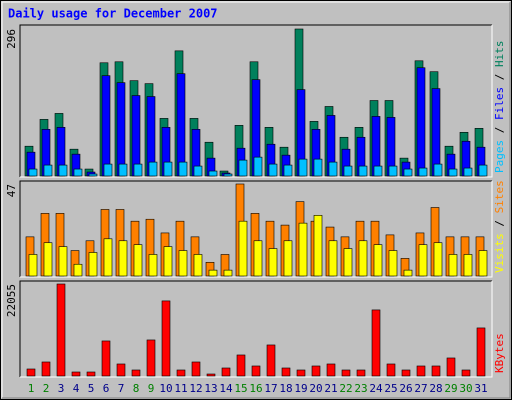  Describe the element at coordinates (465, 388) in the screenshot. I see `x-tick-label: 30` at that location.